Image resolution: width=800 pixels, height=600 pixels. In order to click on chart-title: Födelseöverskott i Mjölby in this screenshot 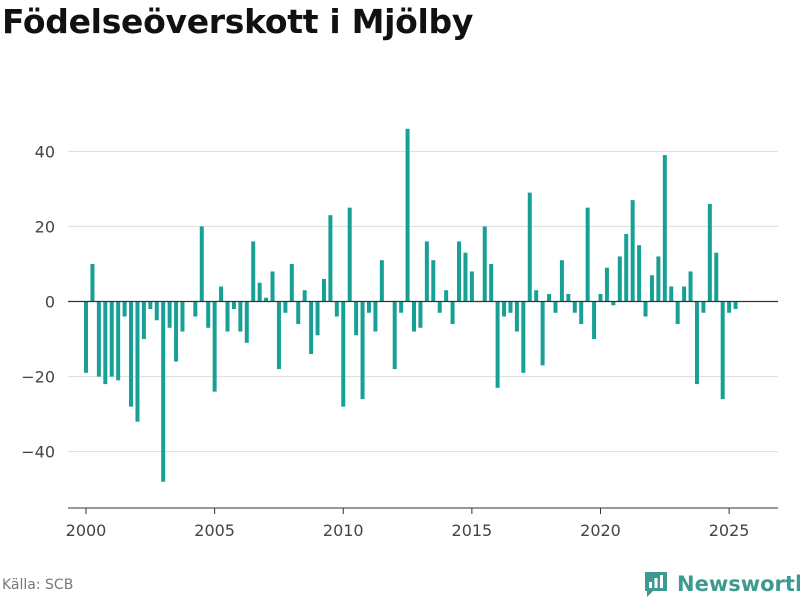, I will do `click(238, 21)`.